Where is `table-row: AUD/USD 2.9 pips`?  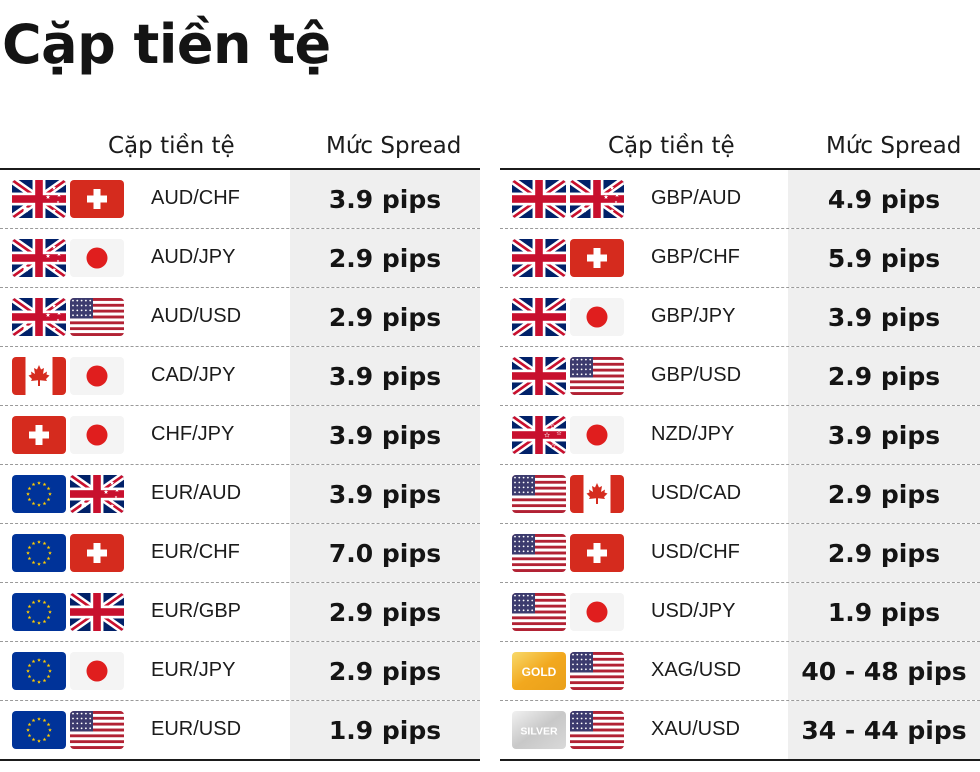
table-row: AUD/USD 2.9 pips is located at coordinates (240, 317).